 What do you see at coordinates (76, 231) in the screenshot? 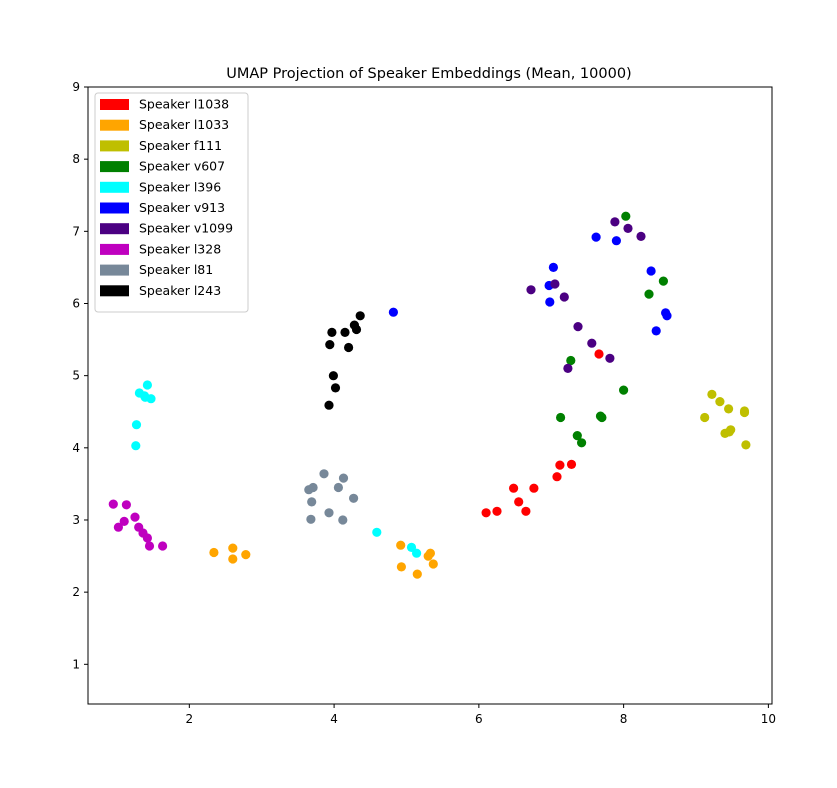
I see `y-tick-label: 7` at bounding box center [76, 231].